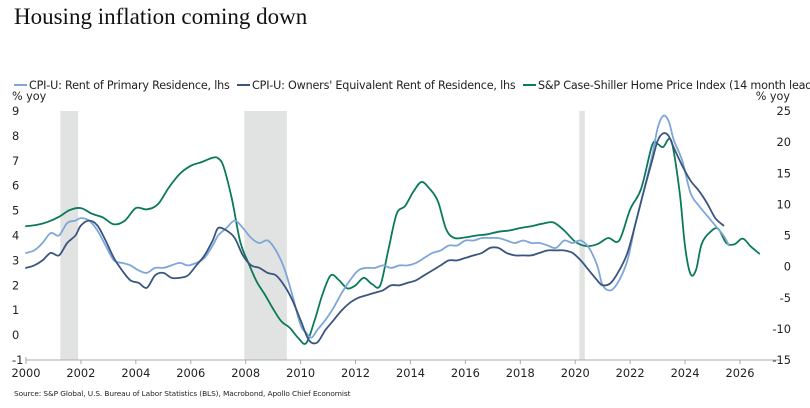  Describe the element at coordinates (15, 111) in the screenshot. I see `y-left-tick-label: 9` at that location.